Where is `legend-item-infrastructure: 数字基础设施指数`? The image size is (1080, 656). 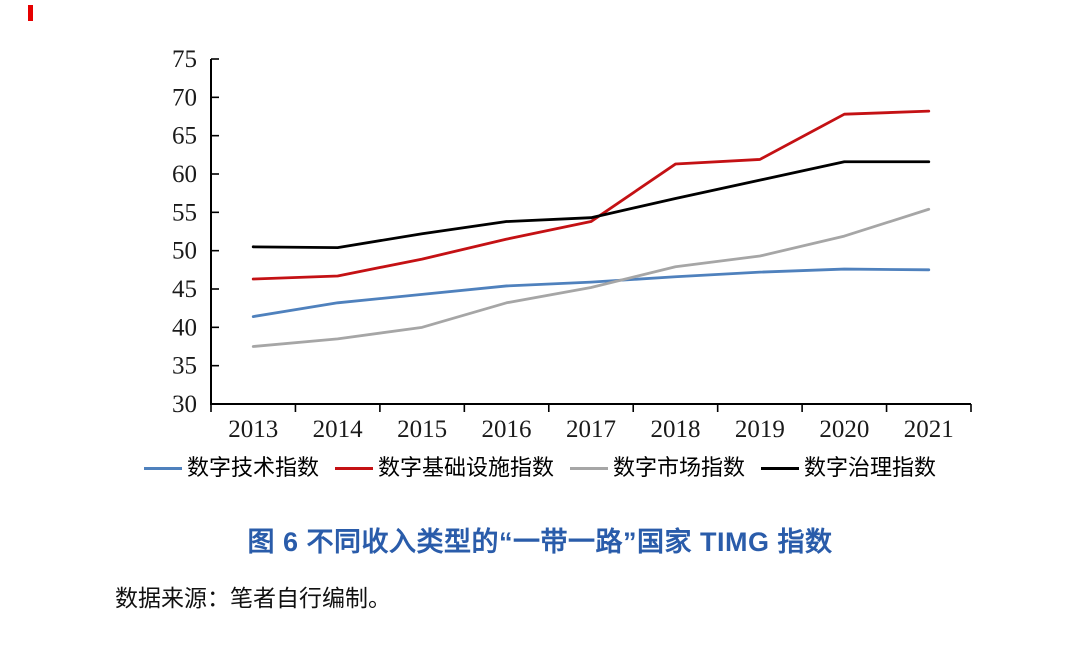 legend-item-infrastructure: 数字基础设施指数 is located at coordinates (444, 467).